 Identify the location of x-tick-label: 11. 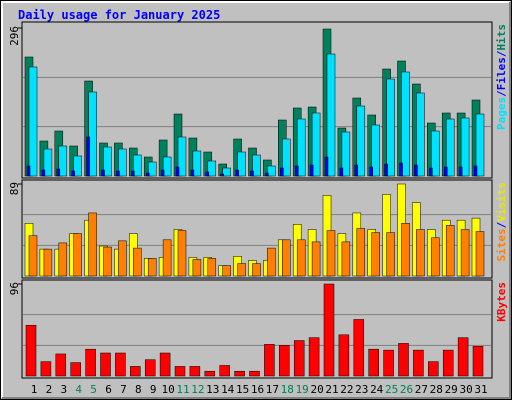
(182, 389).